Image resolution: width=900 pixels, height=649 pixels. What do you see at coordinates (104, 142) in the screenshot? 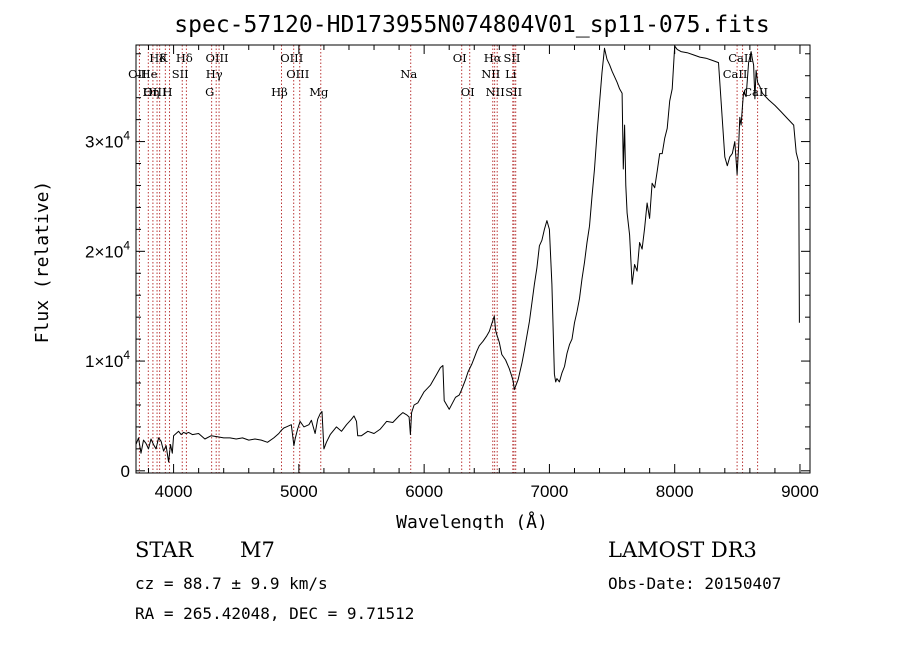
I see `y-tick-mantissa: 3×10` at bounding box center [104, 142].